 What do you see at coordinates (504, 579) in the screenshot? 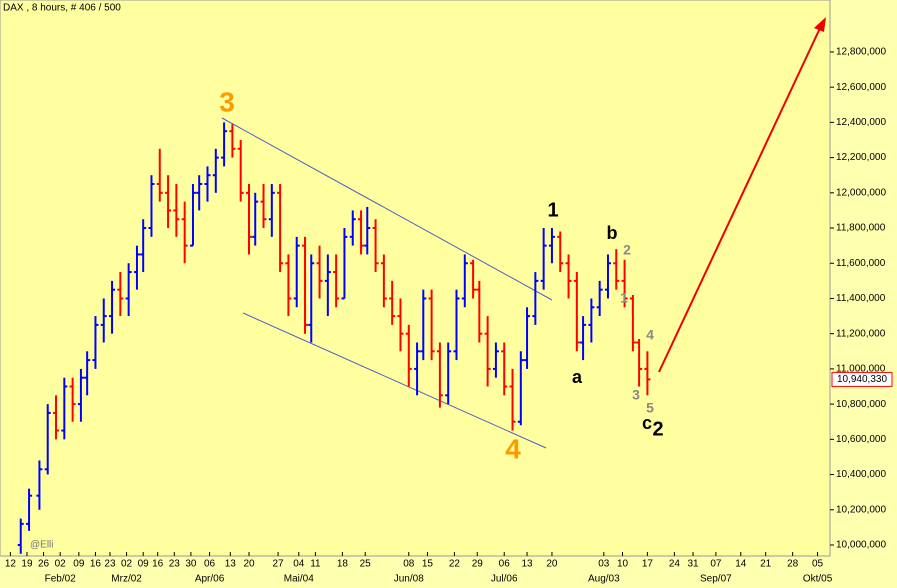
I see `month-label: Jul/06` at bounding box center [504, 579].